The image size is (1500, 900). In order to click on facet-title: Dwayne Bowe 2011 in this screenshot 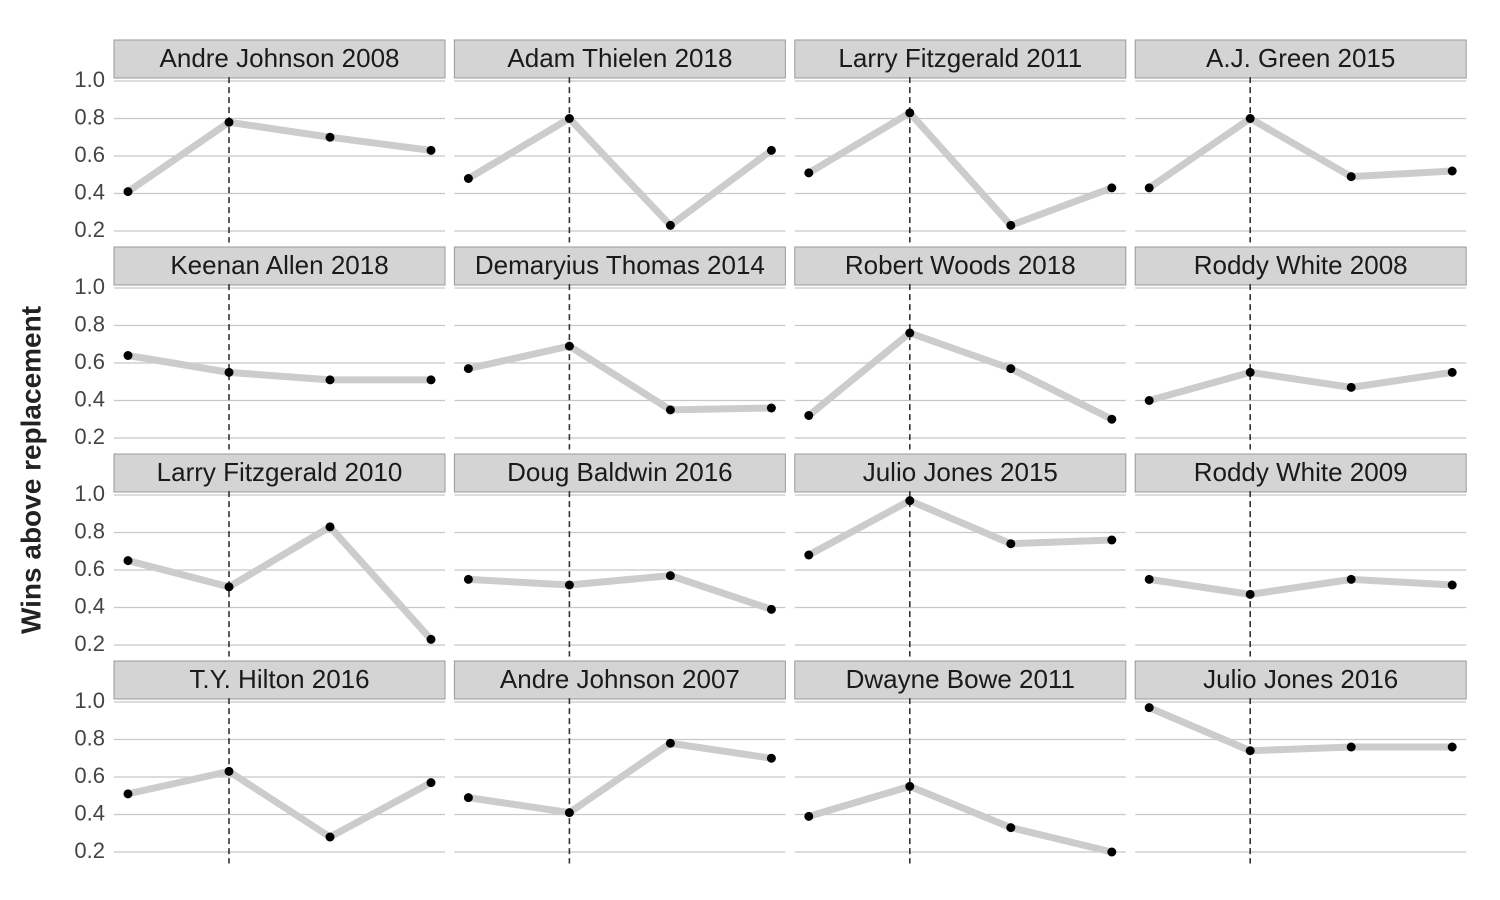, I will do `click(960, 679)`.